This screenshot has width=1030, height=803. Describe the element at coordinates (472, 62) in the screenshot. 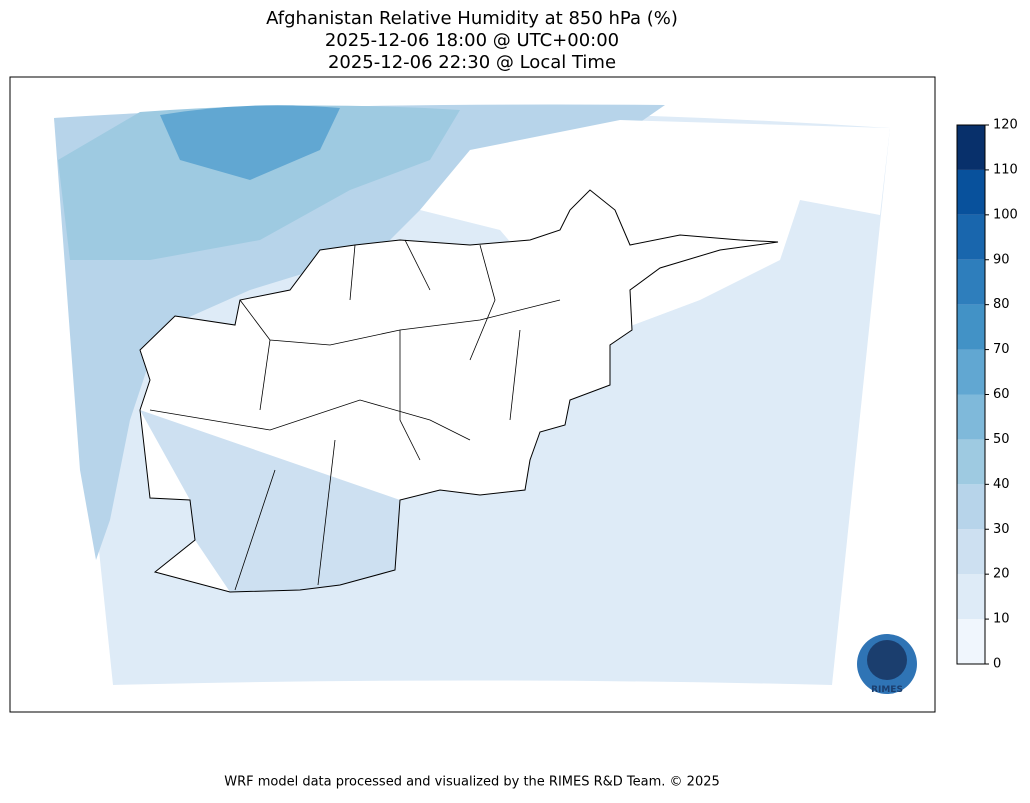

I see `title-line: 2025-12-06 22:30 @ Local Time` at that location.